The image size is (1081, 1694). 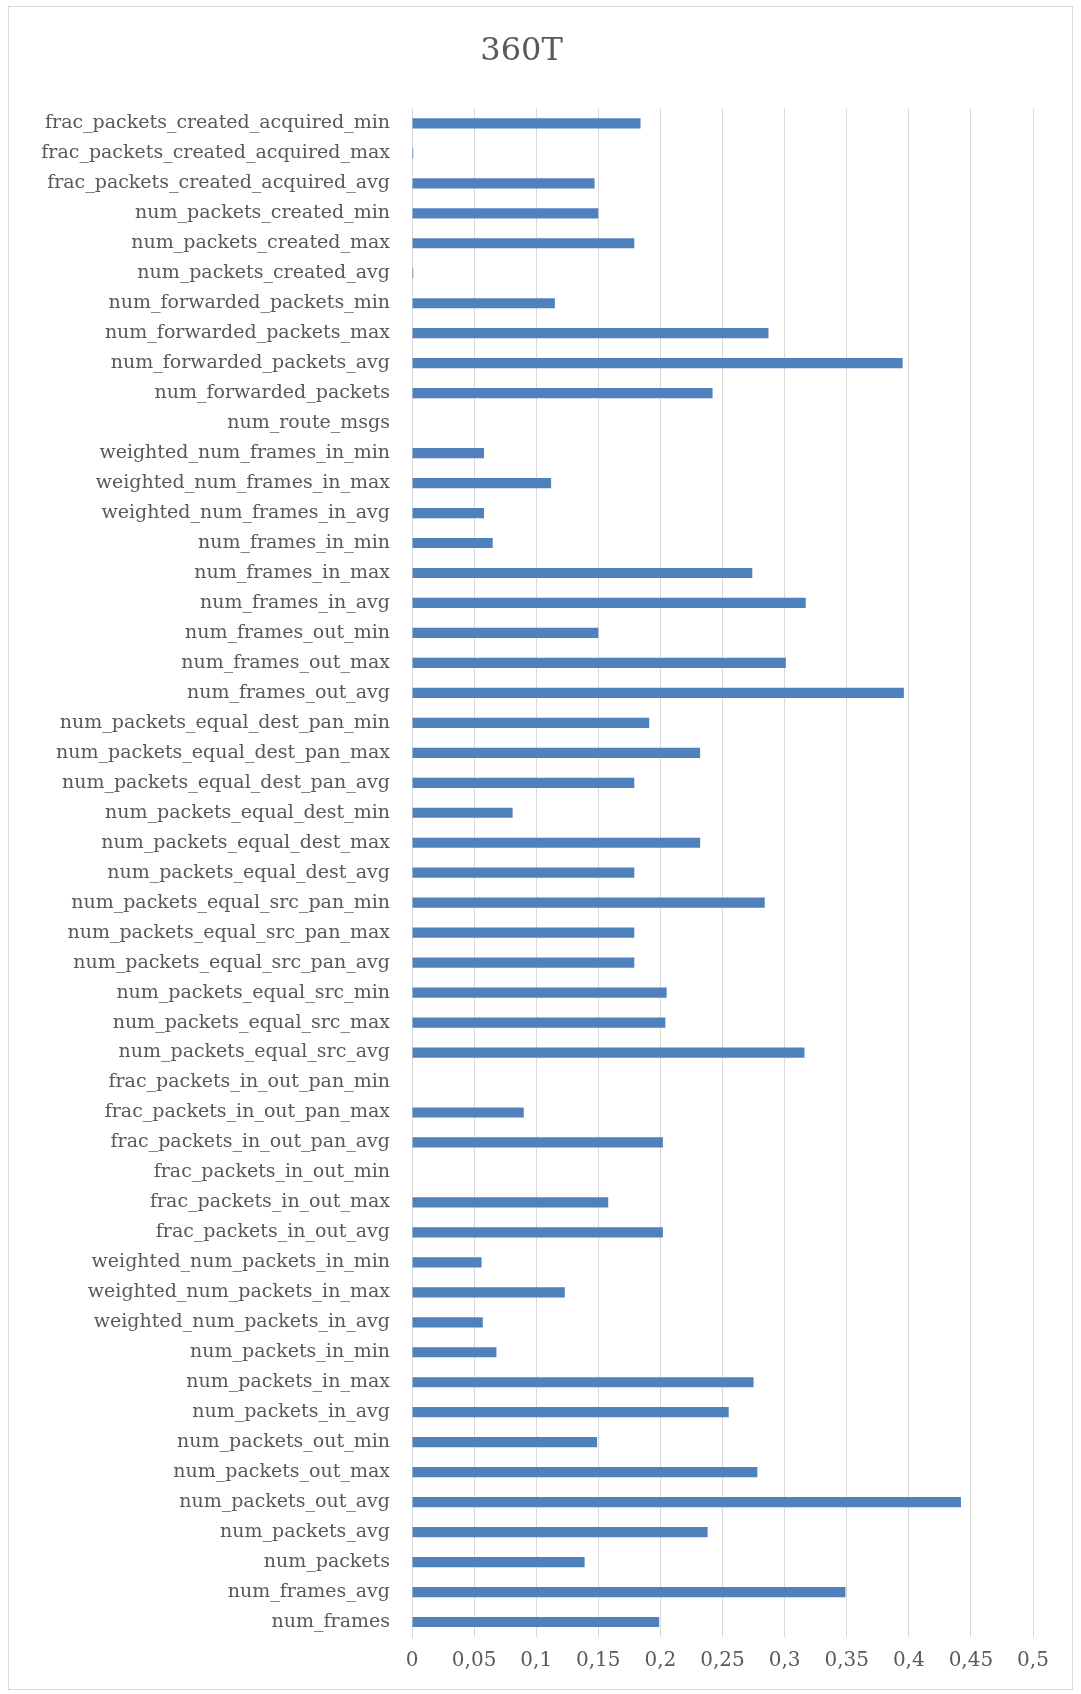 I want to click on y-tick-label: num_packets_equal_src_pan_max, so click(x=229, y=931).